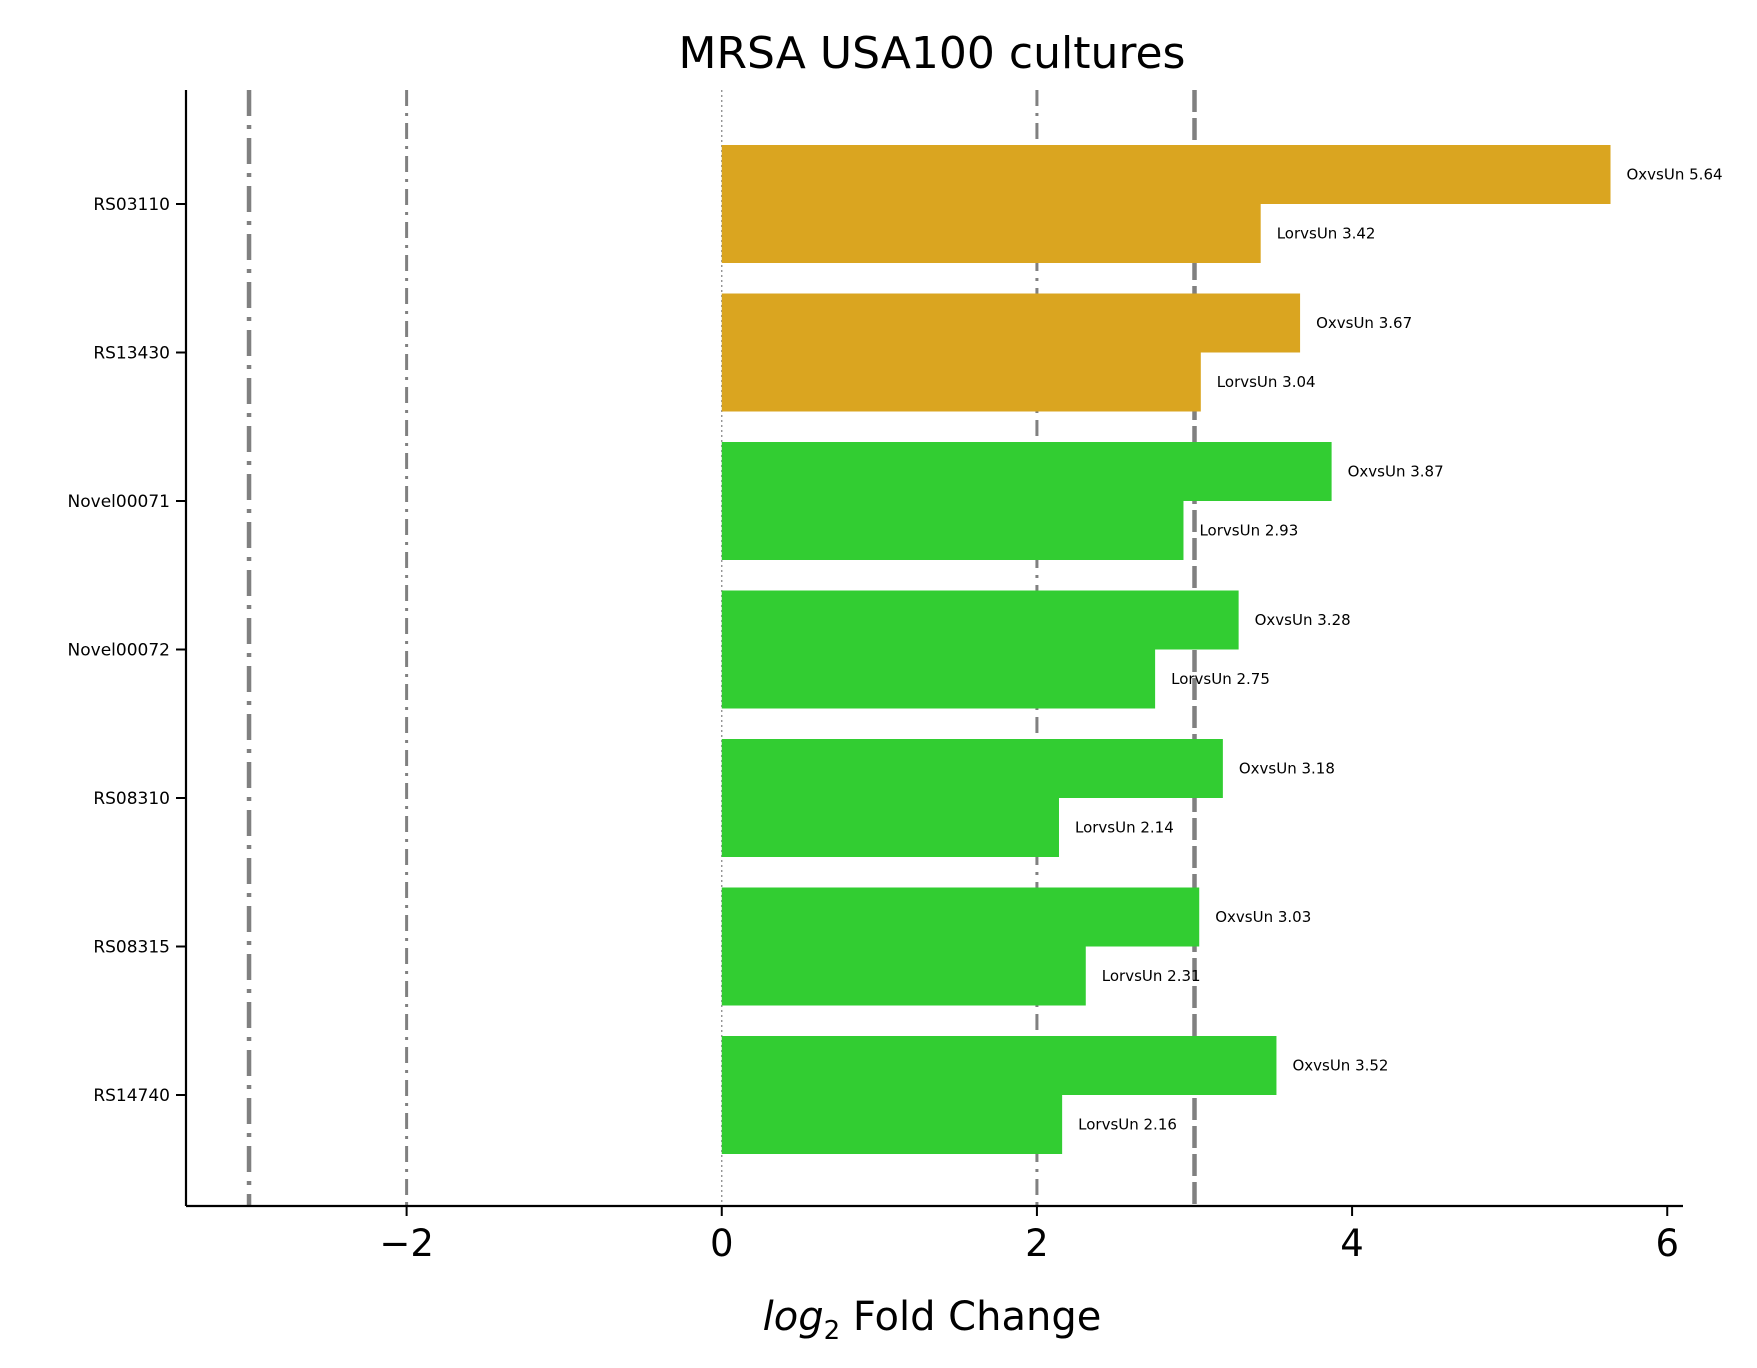 The width and height of the screenshot is (1757, 1368). What do you see at coordinates (119, 651) in the screenshot?
I see `y-tick-label: Novel00072` at bounding box center [119, 651].